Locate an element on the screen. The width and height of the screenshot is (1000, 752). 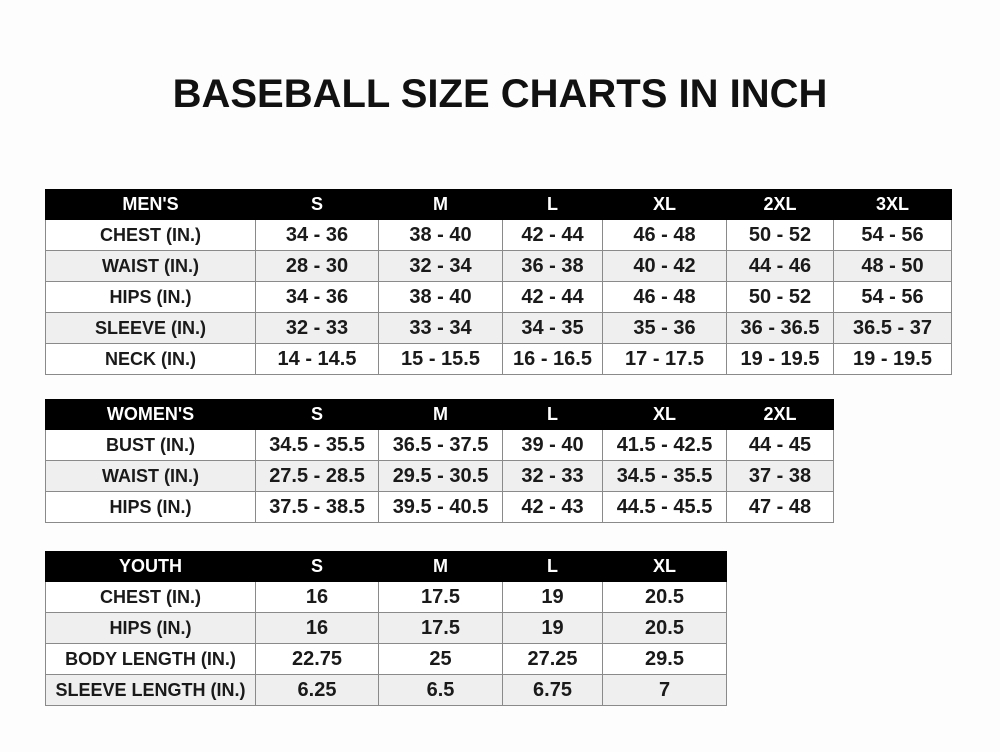
size-value: 20.5 is located at coordinates (664, 628).